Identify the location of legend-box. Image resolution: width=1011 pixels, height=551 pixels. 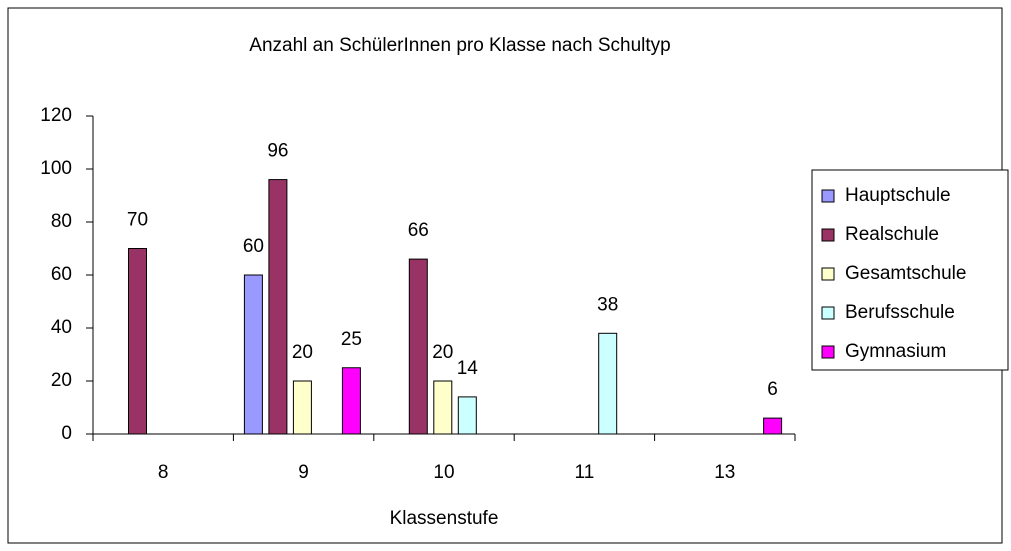
(910, 270).